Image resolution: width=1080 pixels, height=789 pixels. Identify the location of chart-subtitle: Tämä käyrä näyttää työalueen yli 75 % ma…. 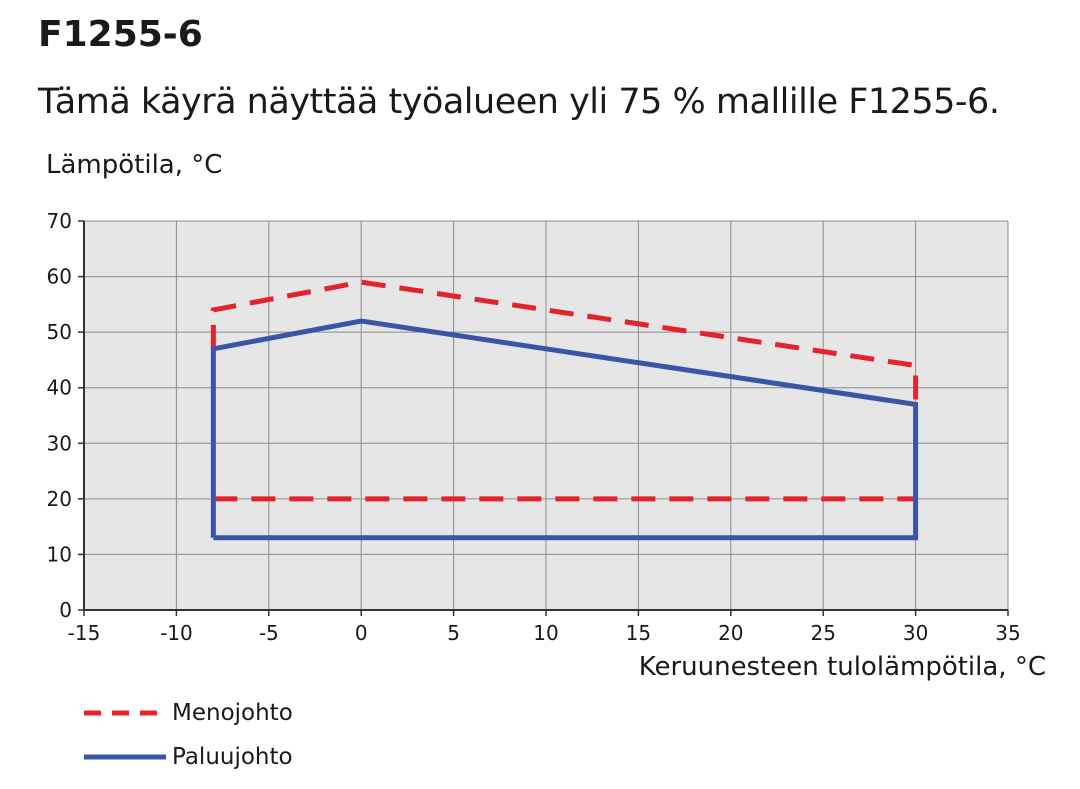
(519, 102).